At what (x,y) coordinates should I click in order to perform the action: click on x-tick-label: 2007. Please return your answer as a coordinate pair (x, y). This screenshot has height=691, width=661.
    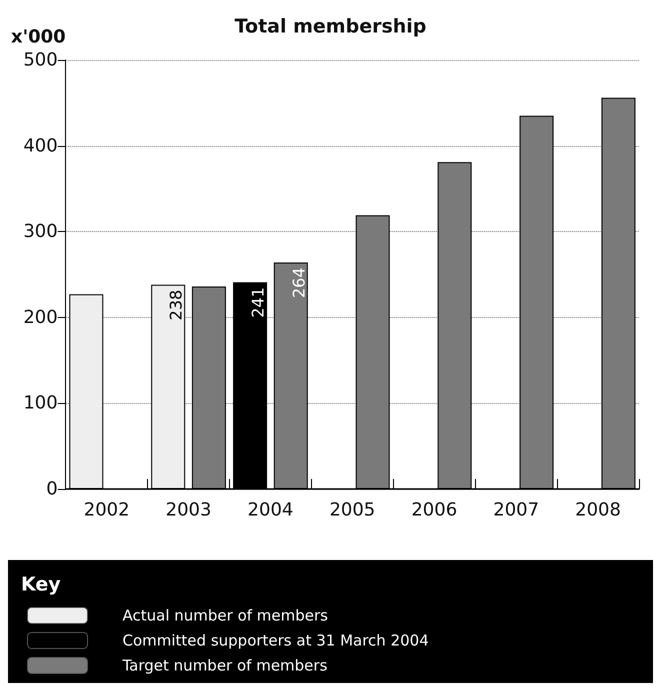
    Looking at the image, I should click on (516, 510).